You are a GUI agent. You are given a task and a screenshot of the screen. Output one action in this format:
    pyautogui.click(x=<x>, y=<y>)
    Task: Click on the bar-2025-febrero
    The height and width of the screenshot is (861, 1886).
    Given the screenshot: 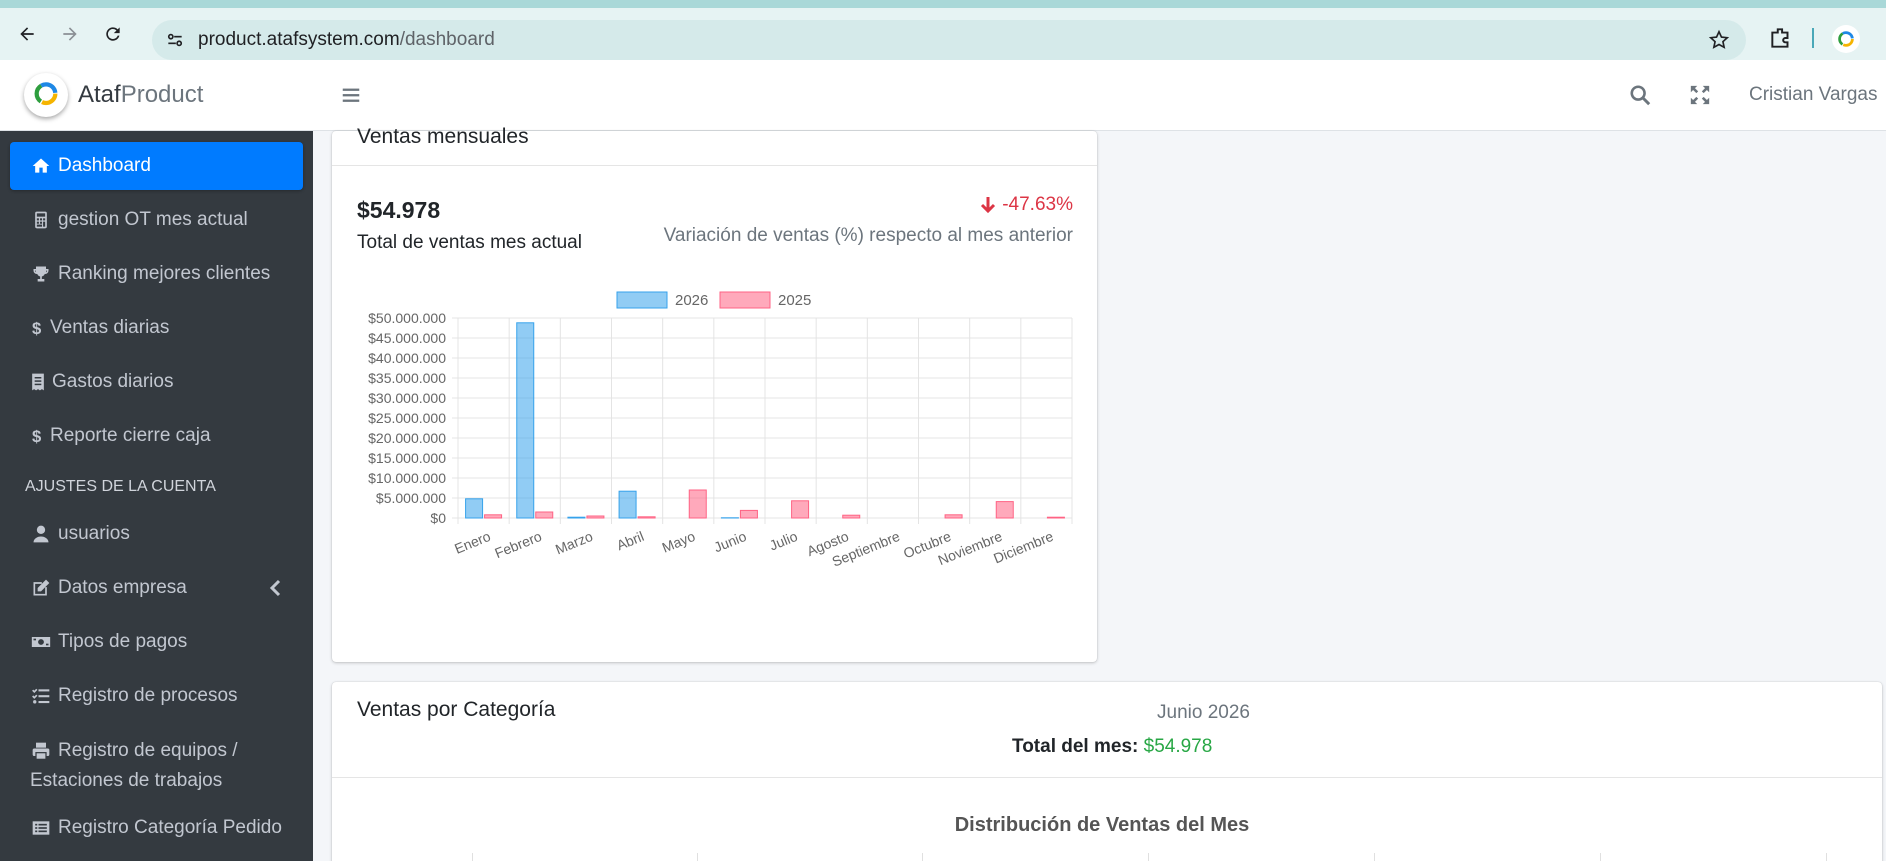 What is the action you would take?
    pyautogui.click(x=544, y=515)
    